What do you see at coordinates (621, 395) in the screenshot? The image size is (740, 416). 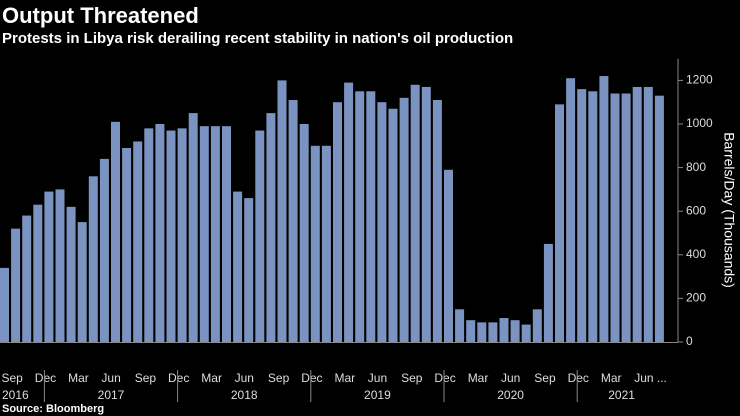 I see `year-label: 2021` at bounding box center [621, 395].